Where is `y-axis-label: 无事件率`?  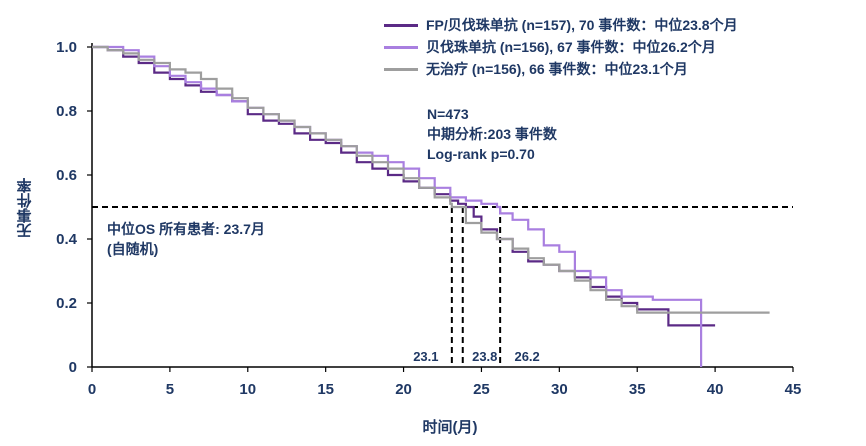
y-axis-label: 无事件率 is located at coordinates (25, 208).